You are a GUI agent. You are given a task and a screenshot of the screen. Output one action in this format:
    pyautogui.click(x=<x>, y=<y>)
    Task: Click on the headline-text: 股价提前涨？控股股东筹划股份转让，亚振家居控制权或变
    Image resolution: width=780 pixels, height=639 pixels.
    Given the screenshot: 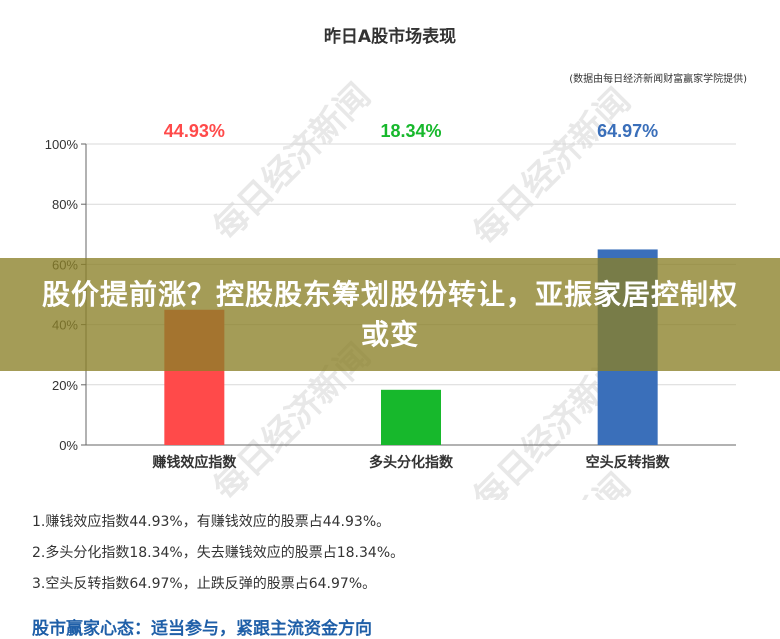 What is the action you would take?
    pyautogui.click(x=389, y=314)
    